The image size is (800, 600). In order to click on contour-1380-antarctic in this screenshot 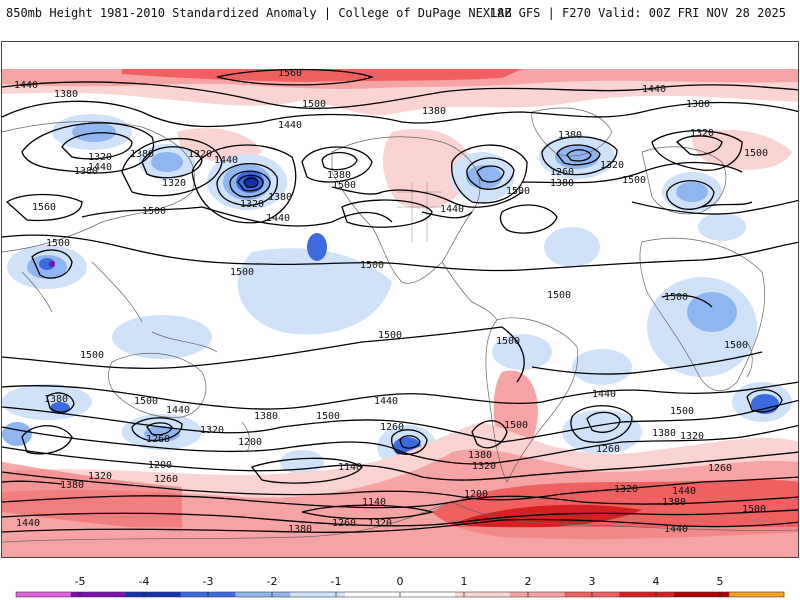, I will do `click(400, 518)`.